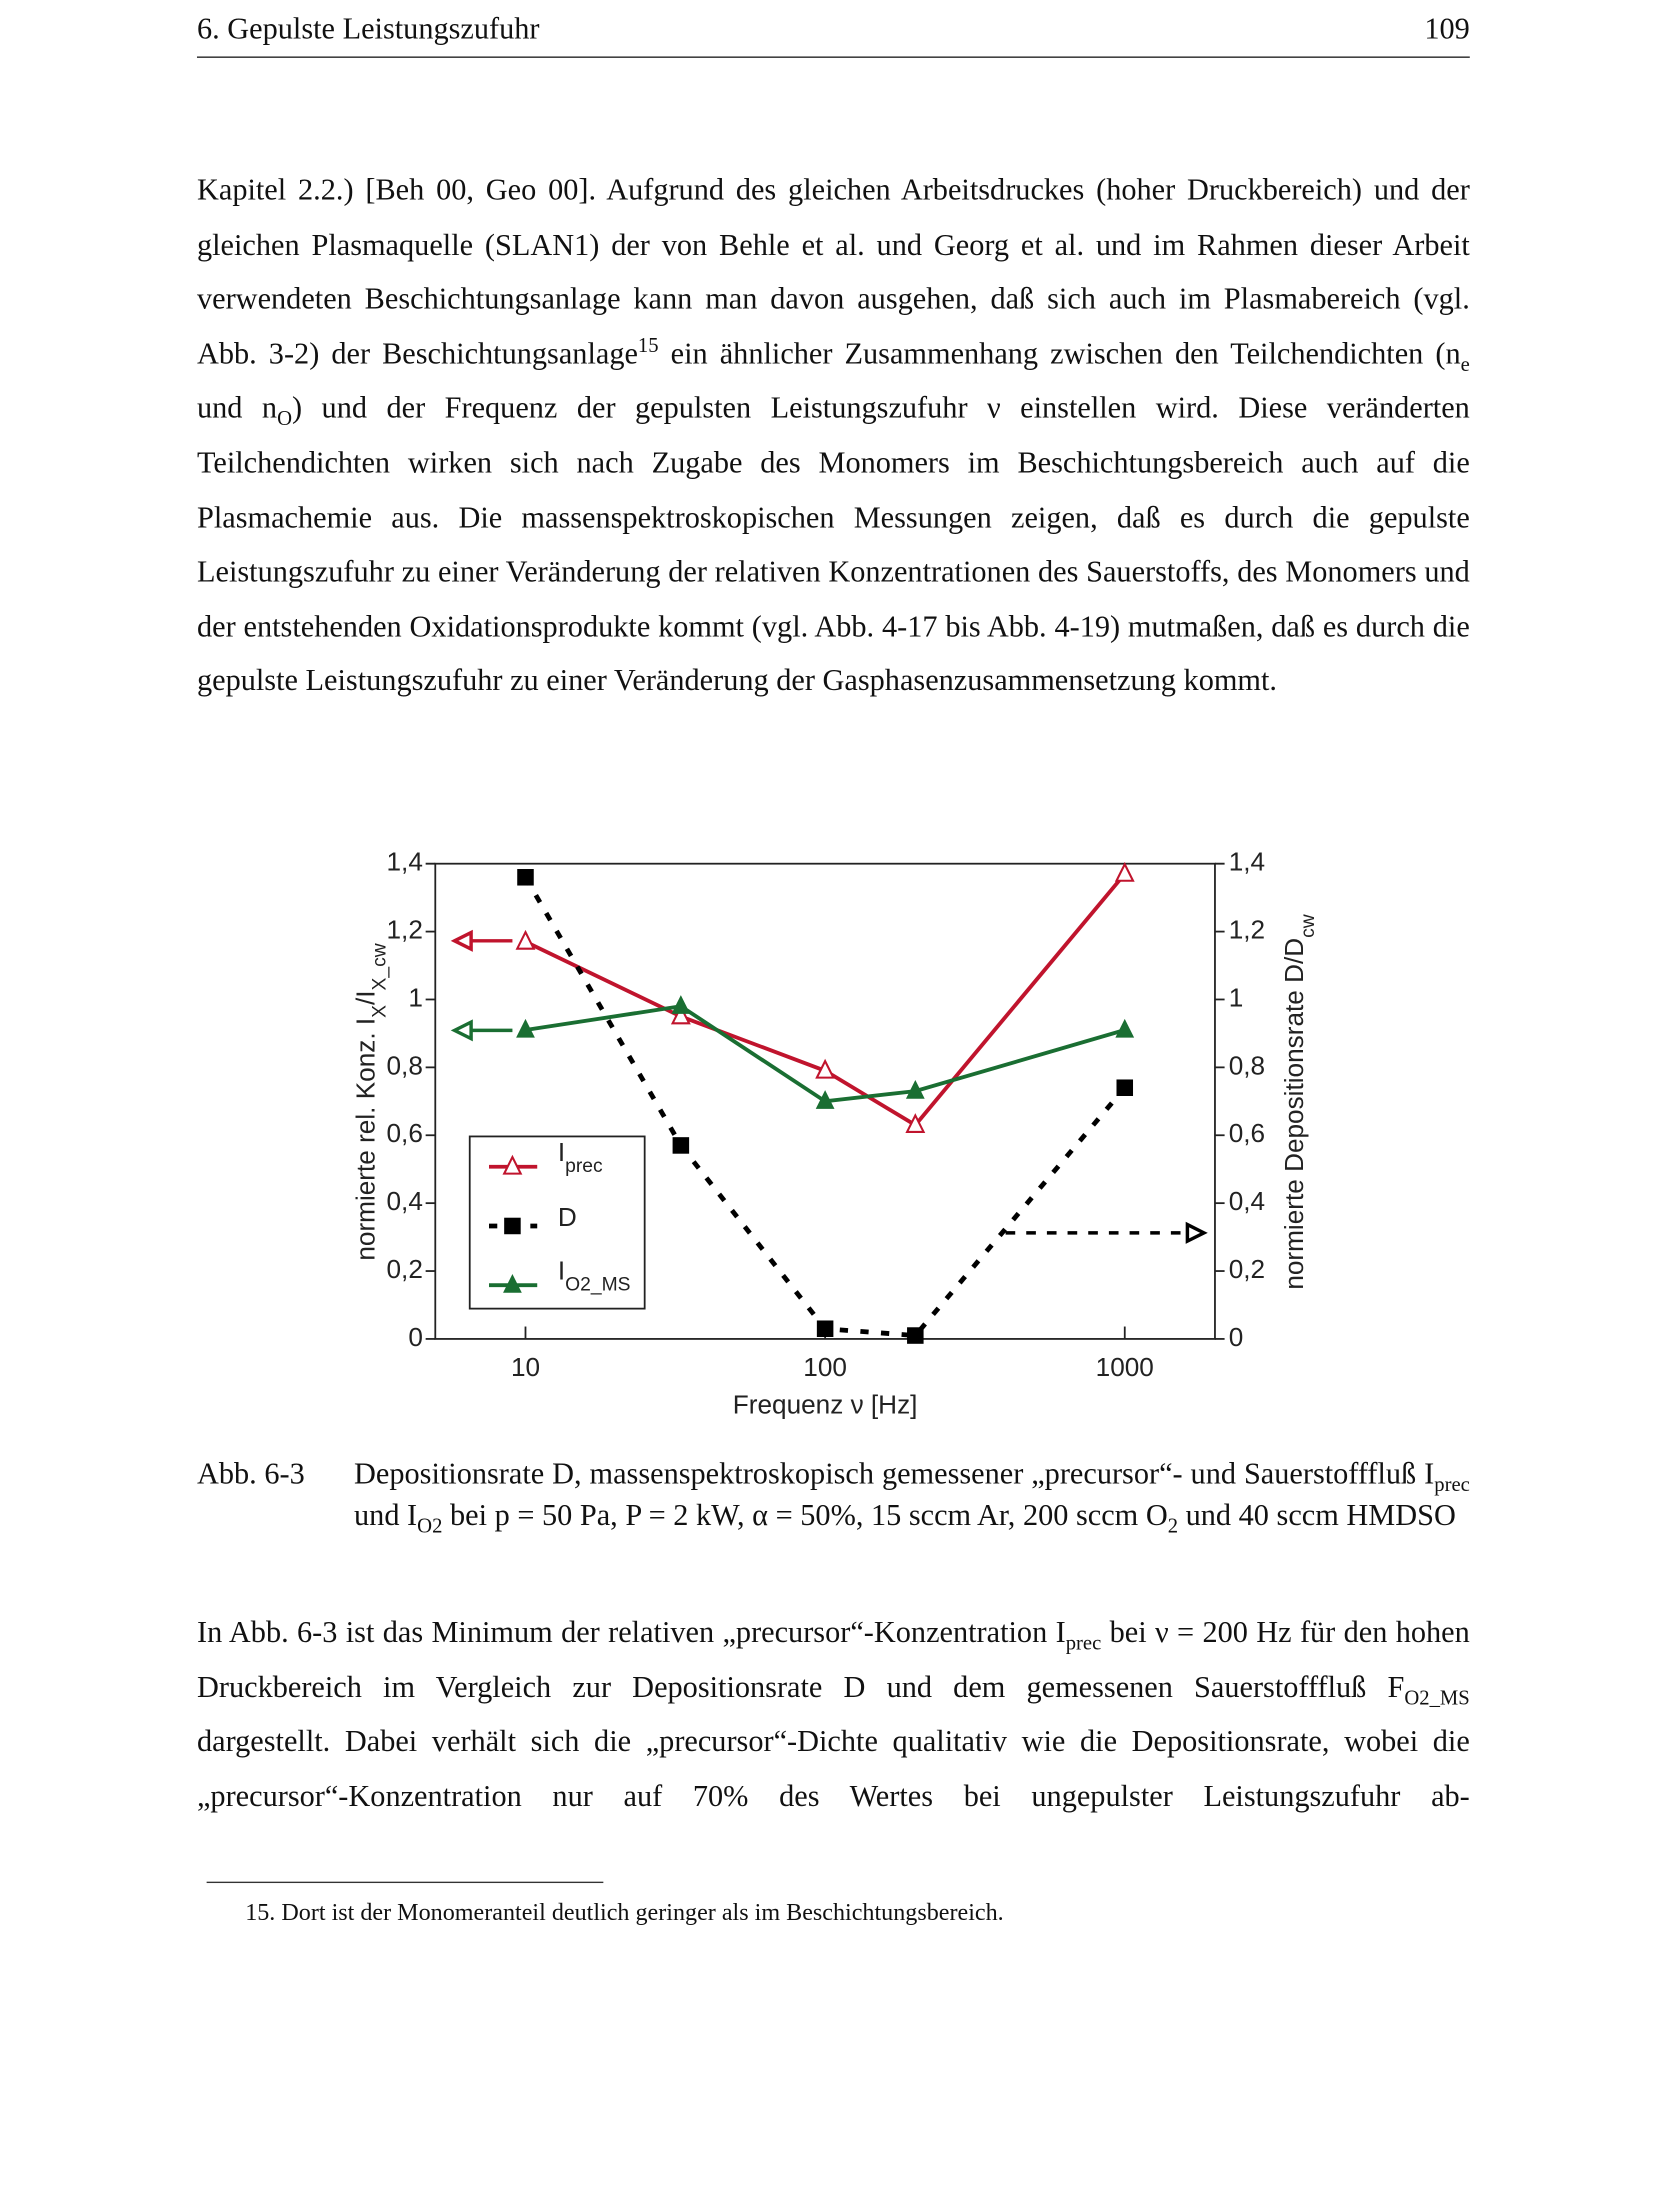 This screenshot has width=1653, height=2200. Describe the element at coordinates (1437, 1698) in the screenshot. I see `subscript: O2_MS` at that location.